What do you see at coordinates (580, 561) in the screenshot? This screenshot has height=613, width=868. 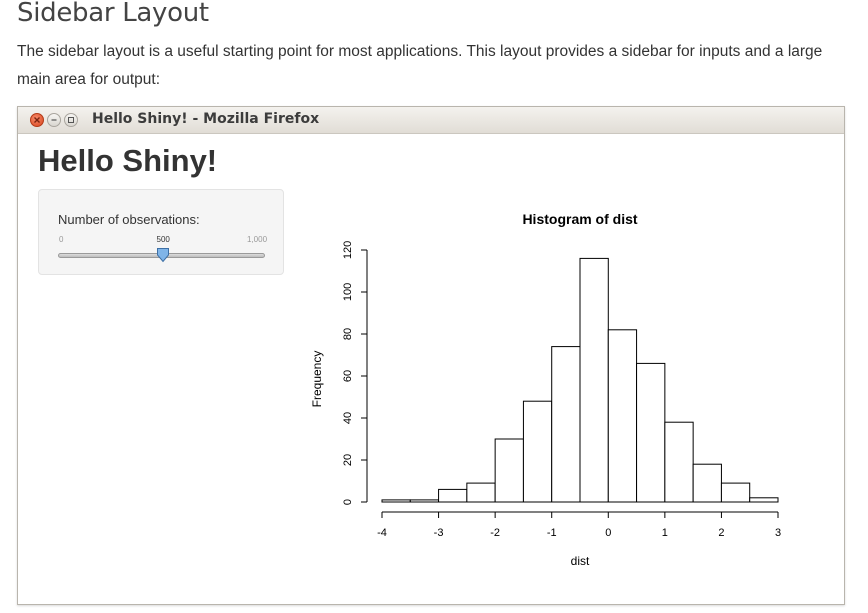 I see `x-axis-label: dist` at bounding box center [580, 561].